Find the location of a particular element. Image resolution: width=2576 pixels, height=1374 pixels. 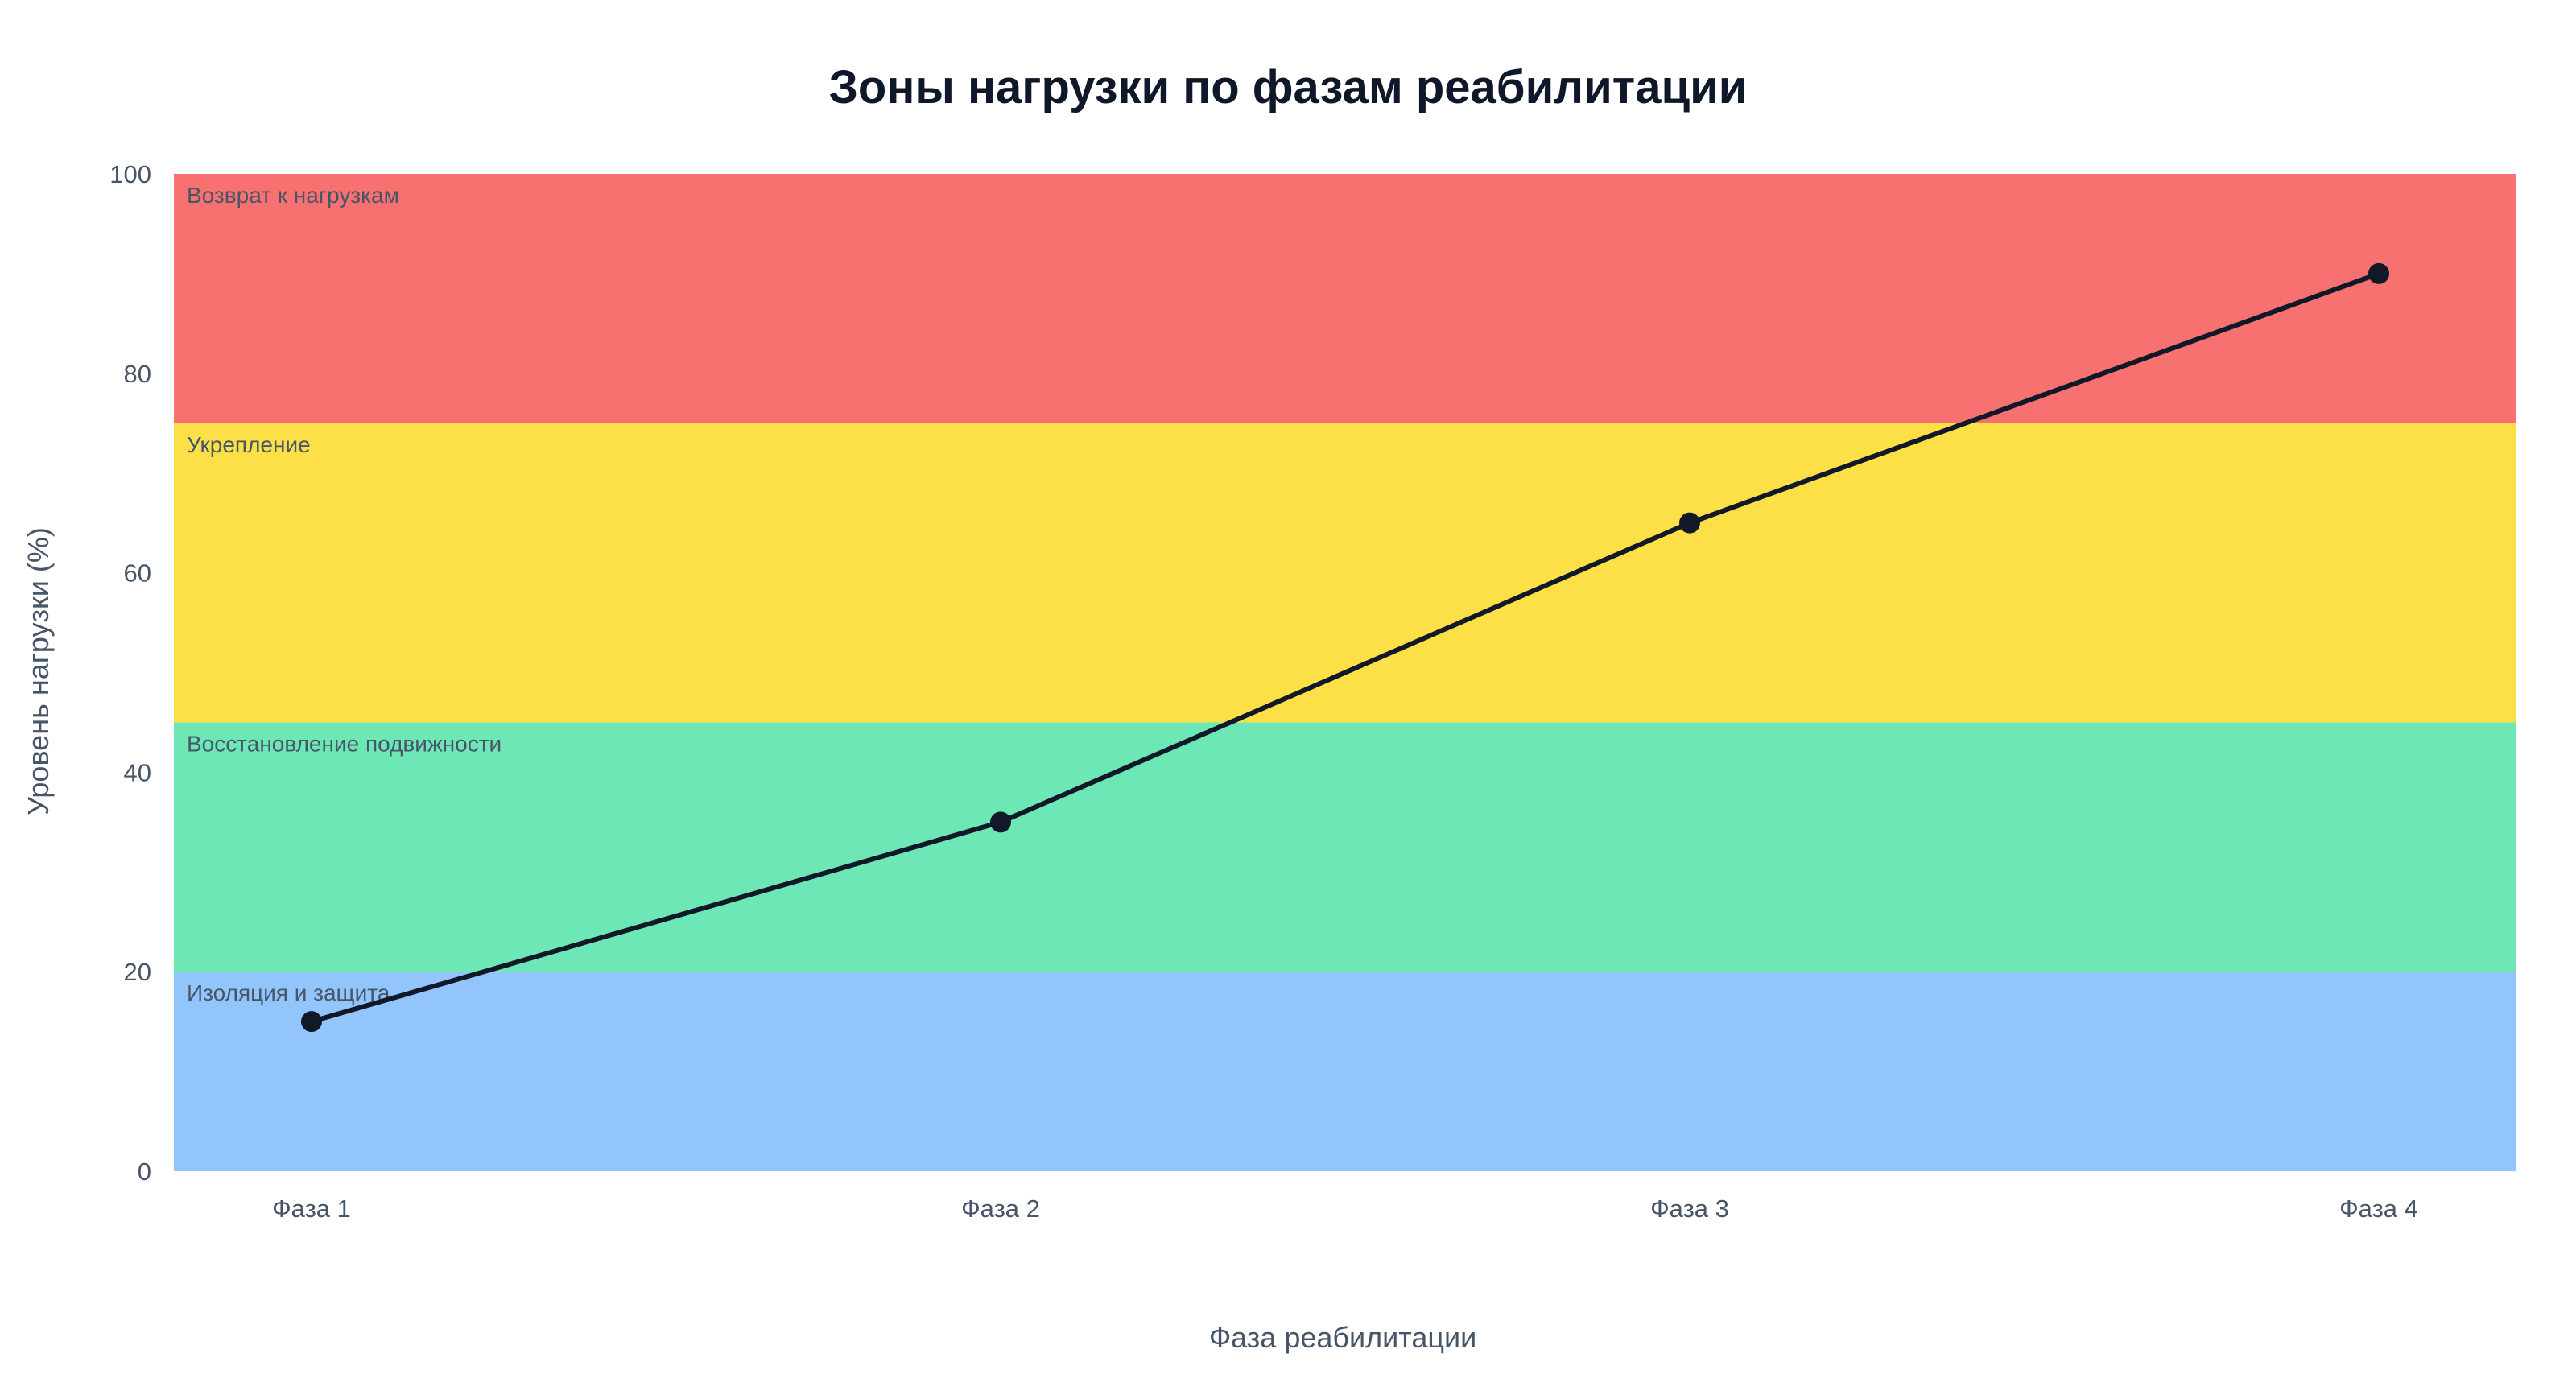

y-tick-label: 60 is located at coordinates (137, 573).